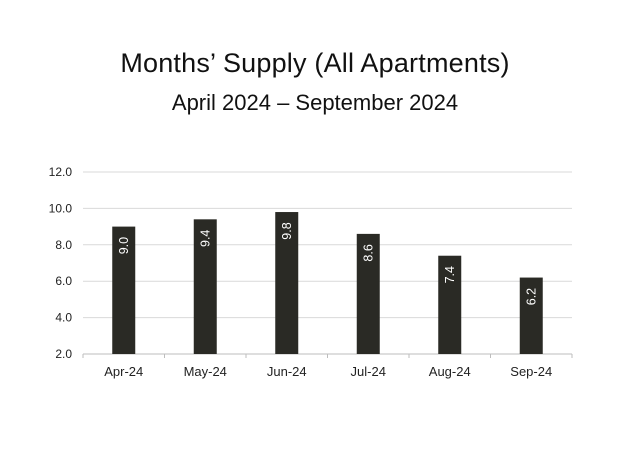 This screenshot has width=630, height=457. I want to click on x-tick-label: Sep-24, so click(531, 371).